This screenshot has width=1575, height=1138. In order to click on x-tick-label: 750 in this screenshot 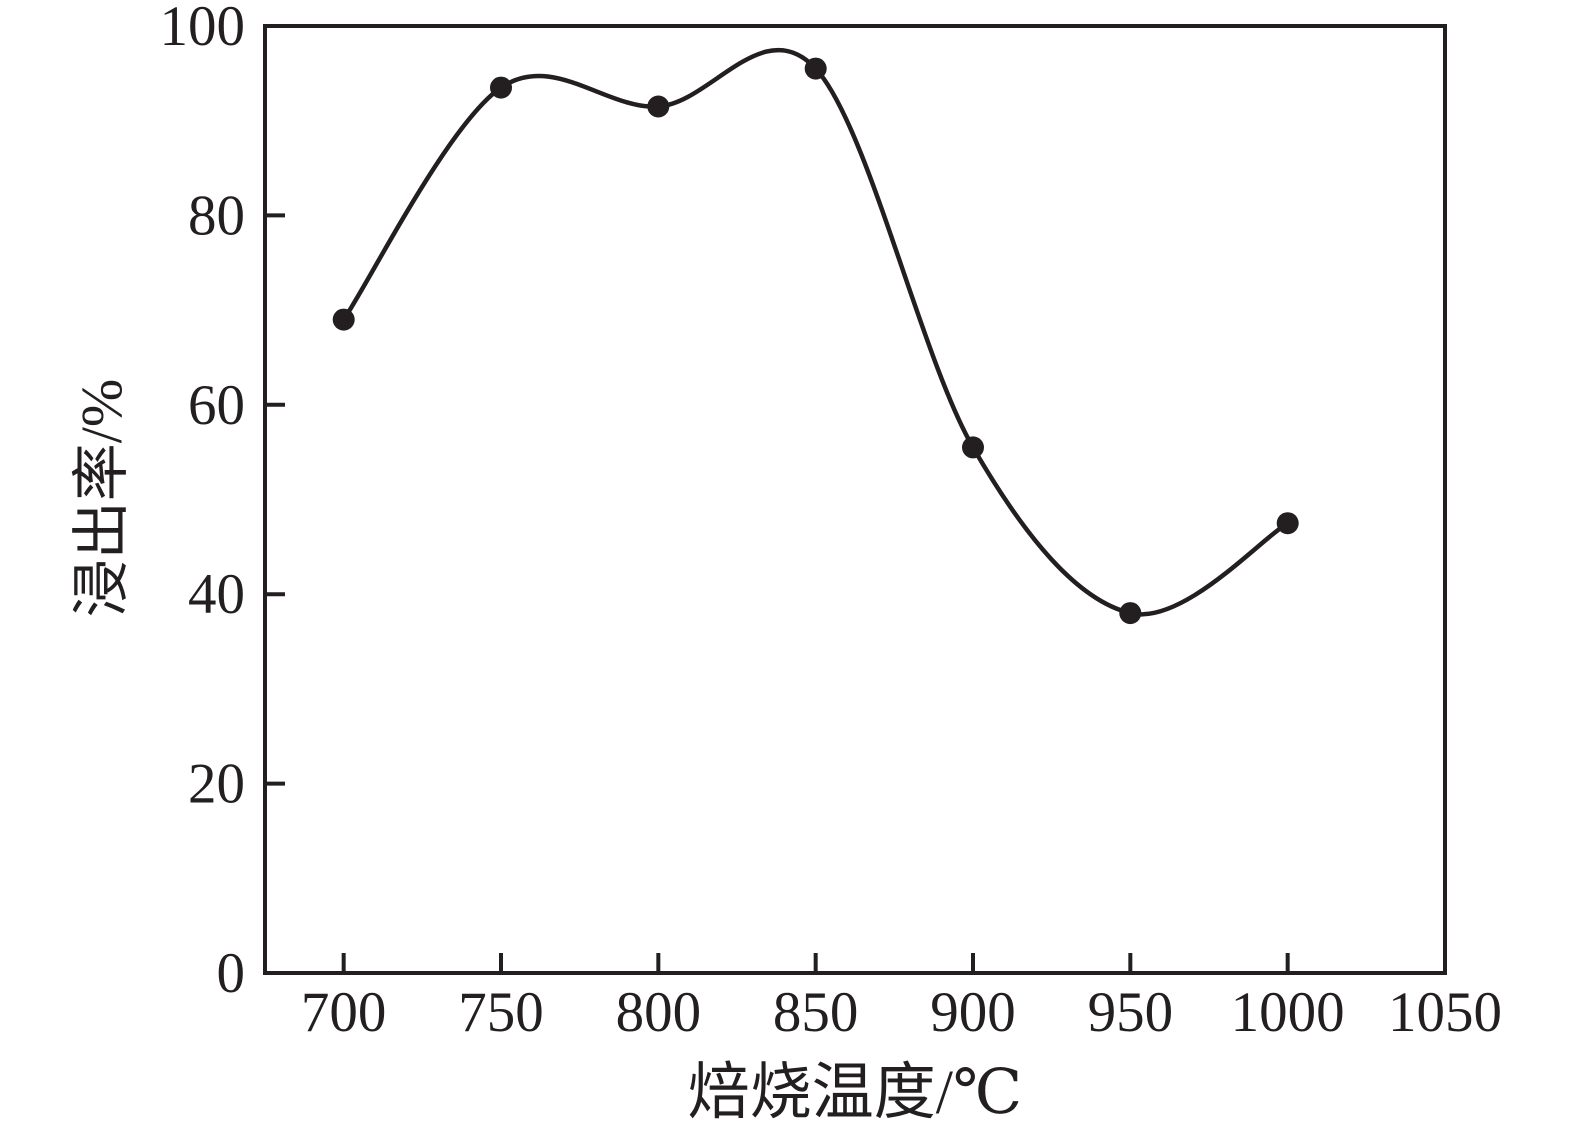, I will do `click(501, 1012)`.